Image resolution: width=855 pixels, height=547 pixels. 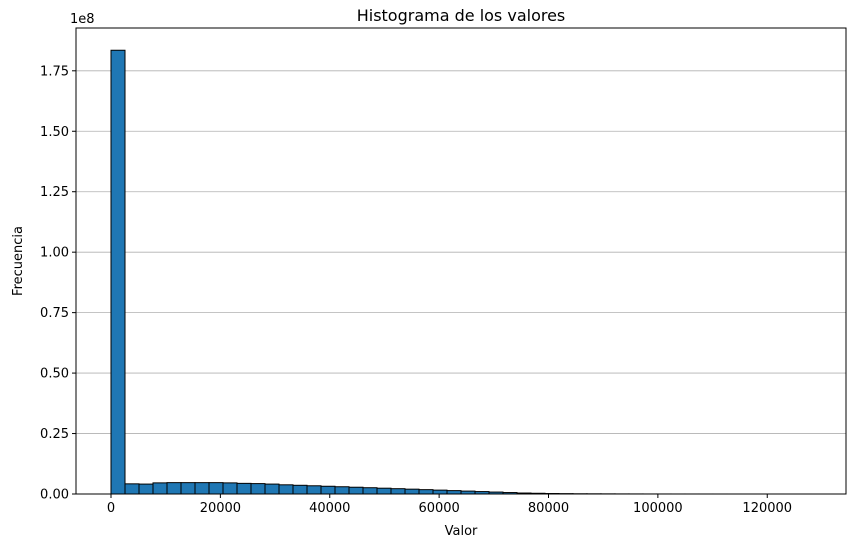 I want to click on y-tick-label: 0.75, so click(x=54, y=313).